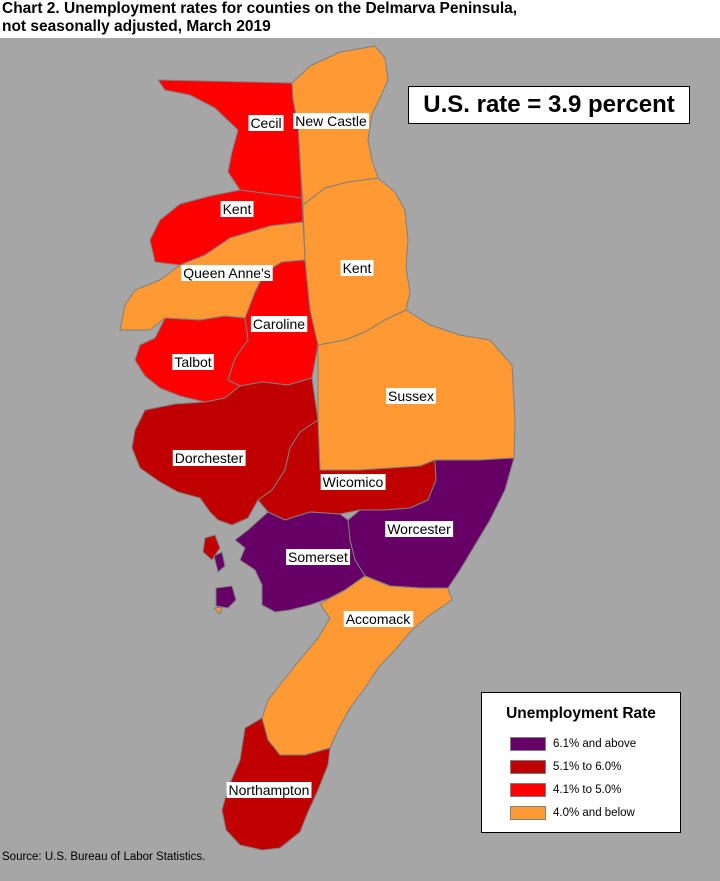 The width and height of the screenshot is (720, 881). I want to click on svg-text: New Castle, so click(331, 121).